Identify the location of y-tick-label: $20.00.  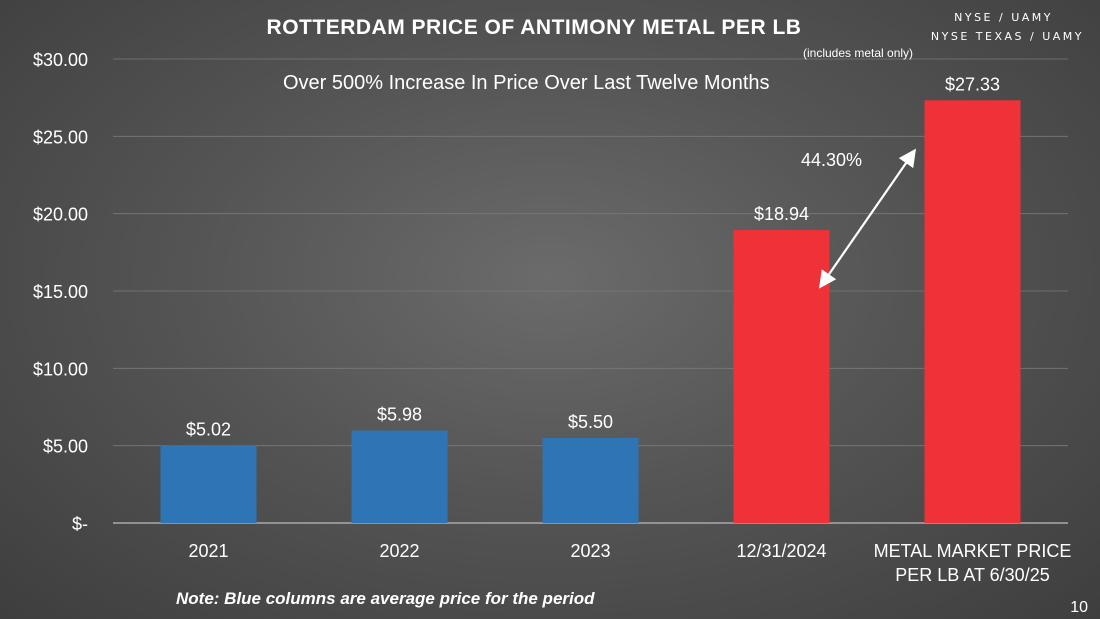
(60, 215).